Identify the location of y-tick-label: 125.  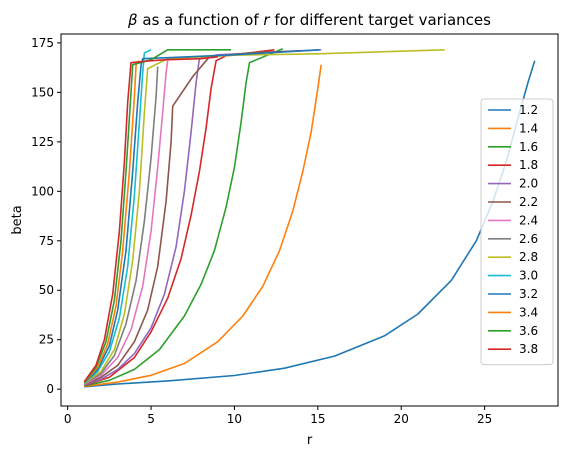
(42, 142).